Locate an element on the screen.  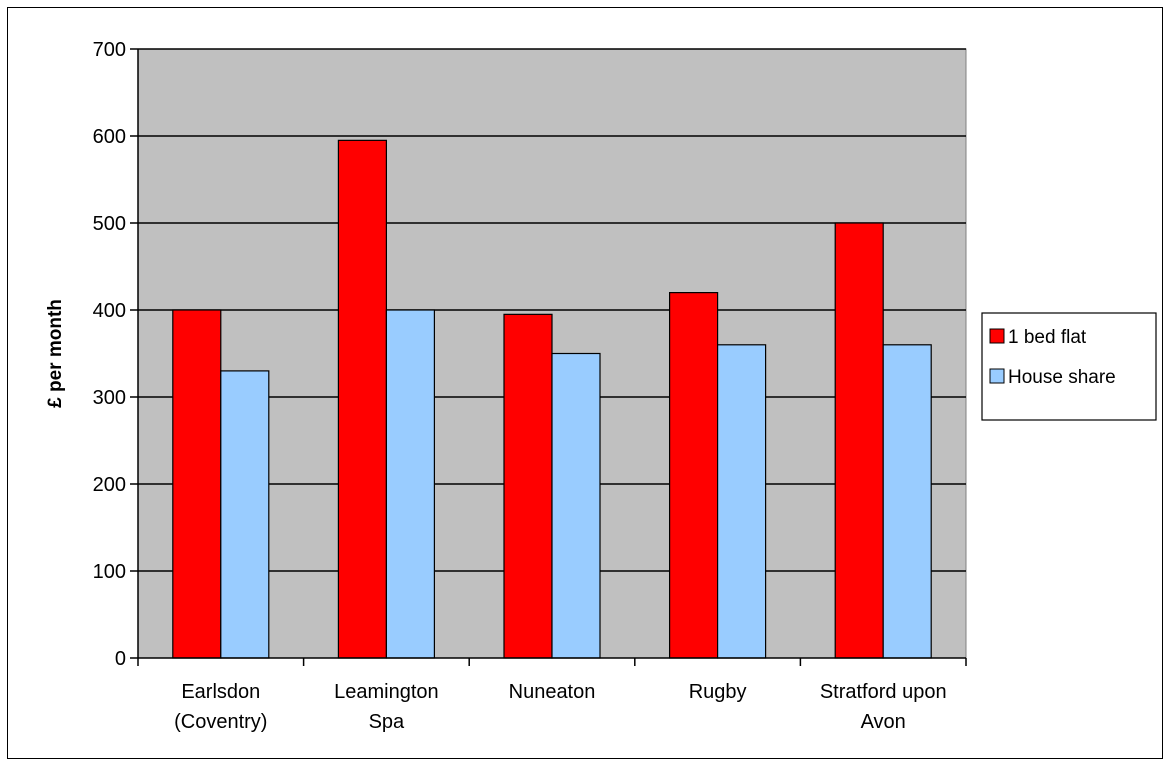
y-tick-label: 0 is located at coordinates (120, 659).